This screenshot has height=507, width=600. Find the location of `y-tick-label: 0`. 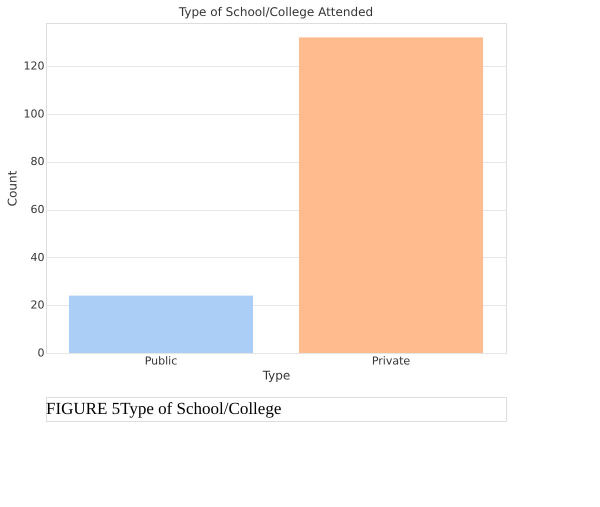

y-tick-label: 0 is located at coordinates (41, 353).